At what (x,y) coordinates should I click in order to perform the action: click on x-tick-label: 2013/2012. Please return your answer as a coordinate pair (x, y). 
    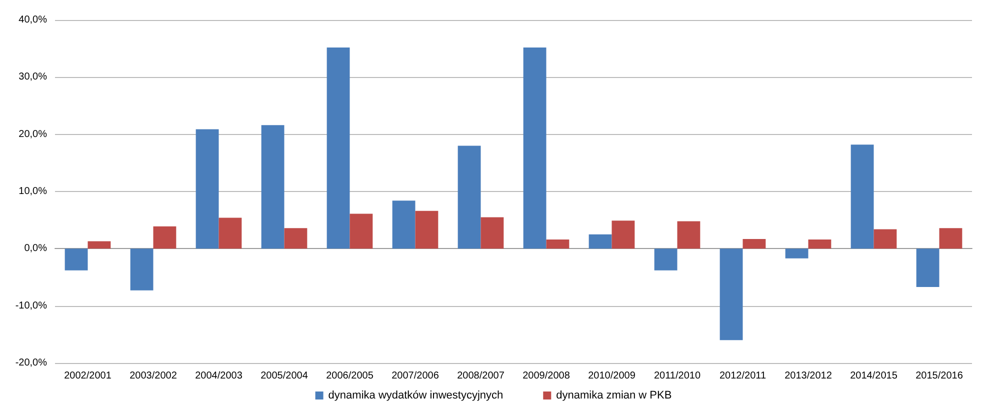
    Looking at the image, I should click on (808, 376).